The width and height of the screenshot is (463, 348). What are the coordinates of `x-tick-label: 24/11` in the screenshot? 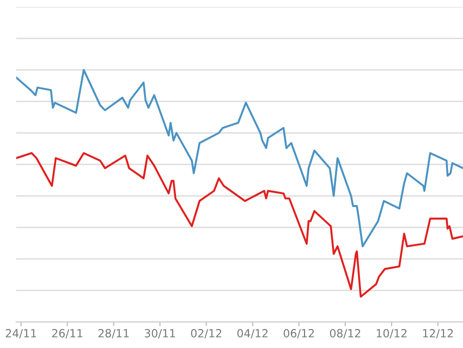 It's located at (21, 333).